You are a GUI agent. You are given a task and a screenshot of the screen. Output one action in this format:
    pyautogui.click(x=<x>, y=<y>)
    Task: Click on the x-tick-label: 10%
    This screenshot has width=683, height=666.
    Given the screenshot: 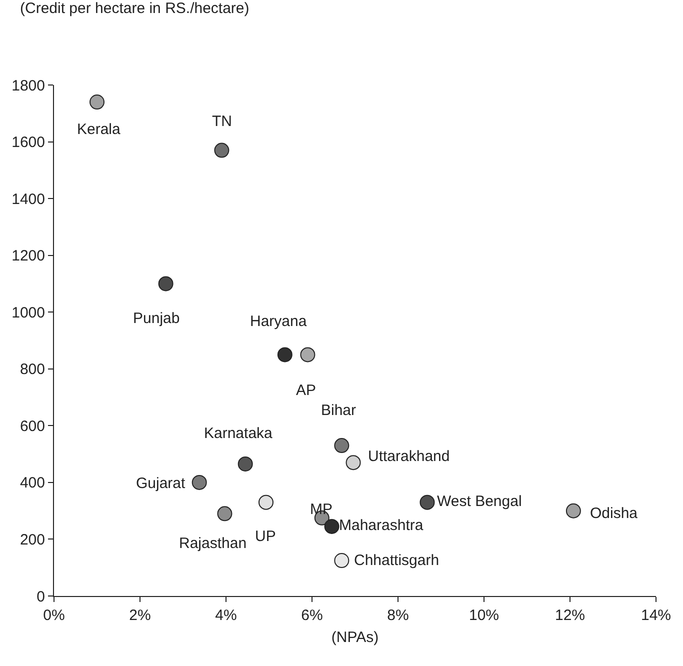 What is the action you would take?
    pyautogui.click(x=484, y=615)
    